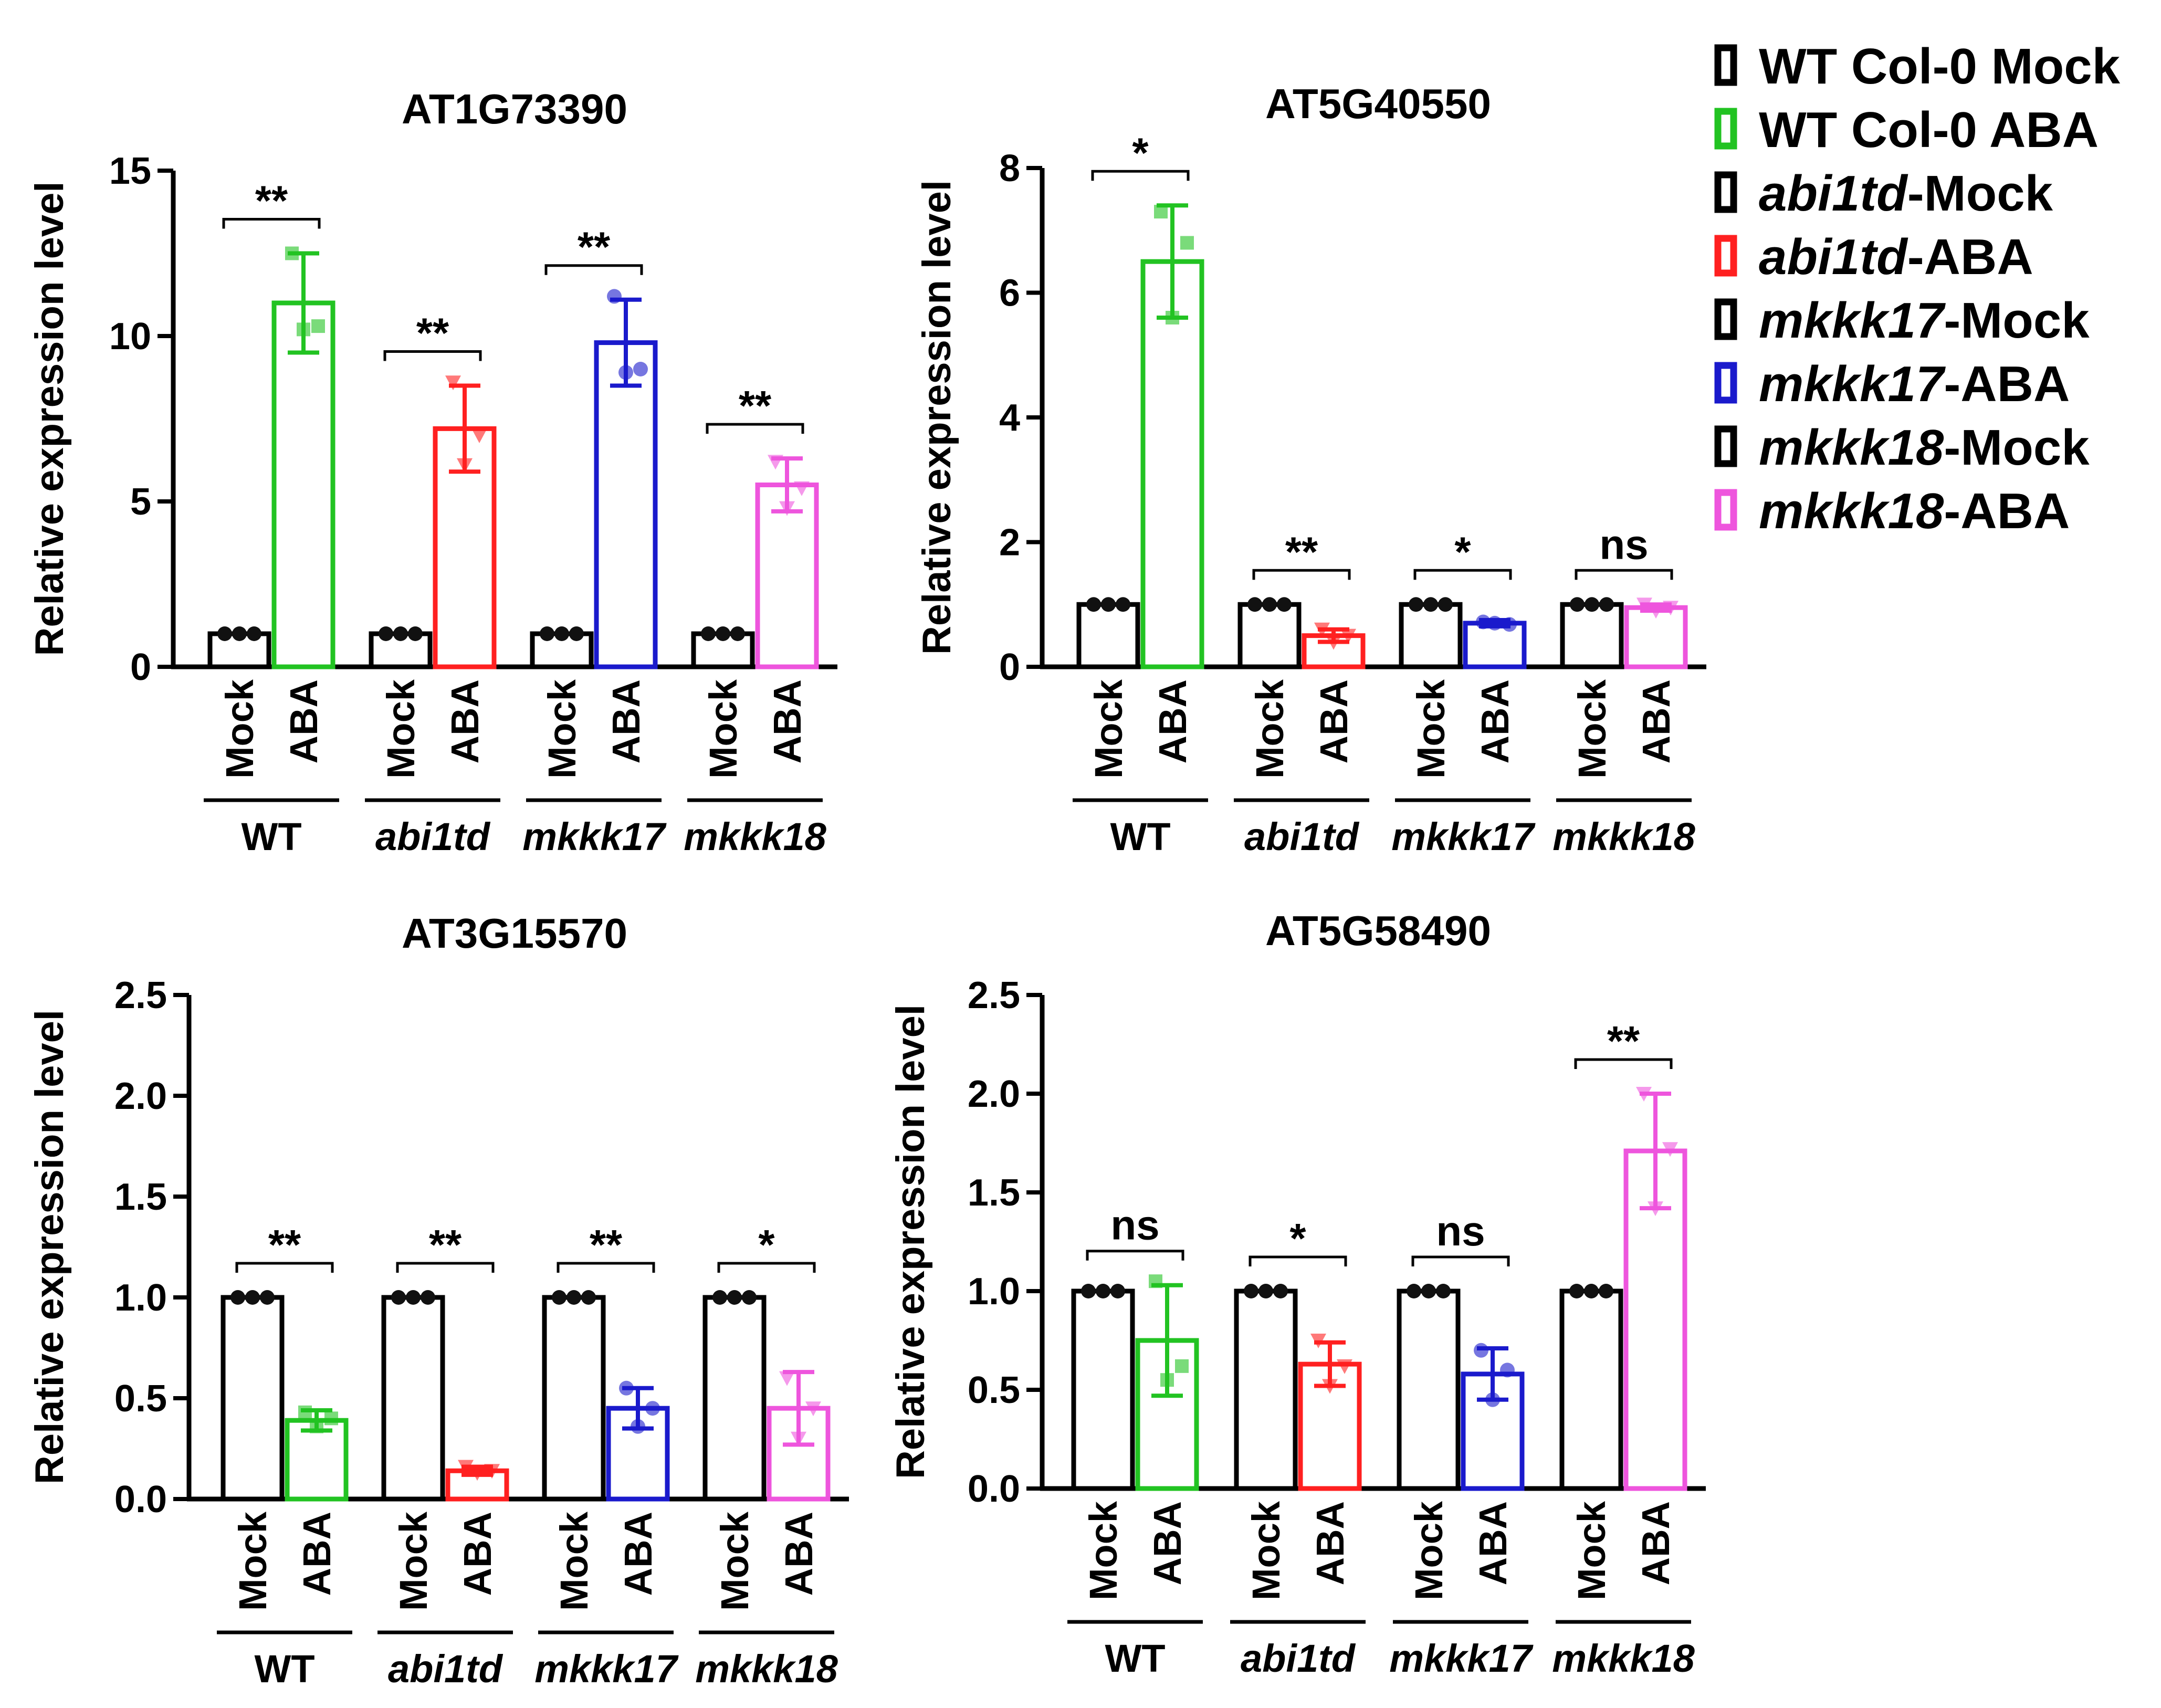 The height and width of the screenshot is (1708, 2161). What do you see at coordinates (994, 1094) in the screenshot?
I see `y-tick-label: 2.0` at bounding box center [994, 1094].